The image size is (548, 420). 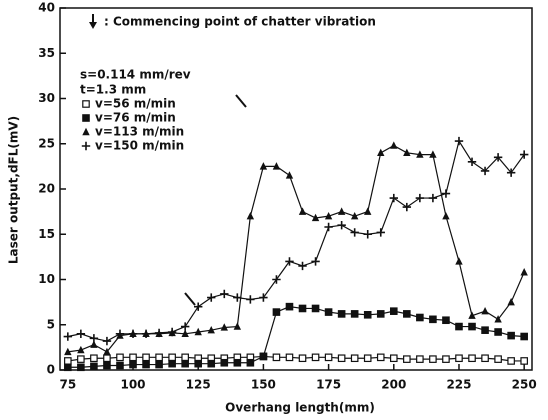 I want to click on y-tick-label: 10, so click(x=46, y=279).